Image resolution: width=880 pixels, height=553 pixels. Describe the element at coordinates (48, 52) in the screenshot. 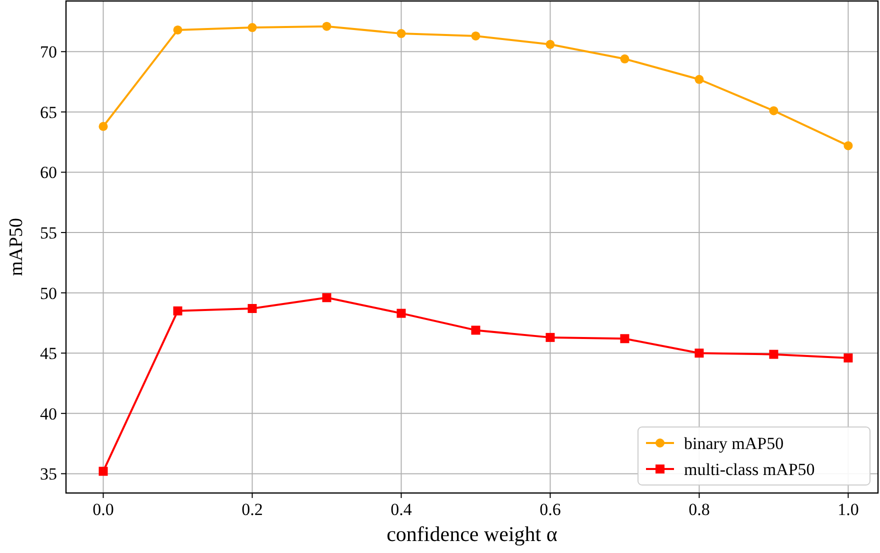

I see `y-tick-label: 70` at that location.